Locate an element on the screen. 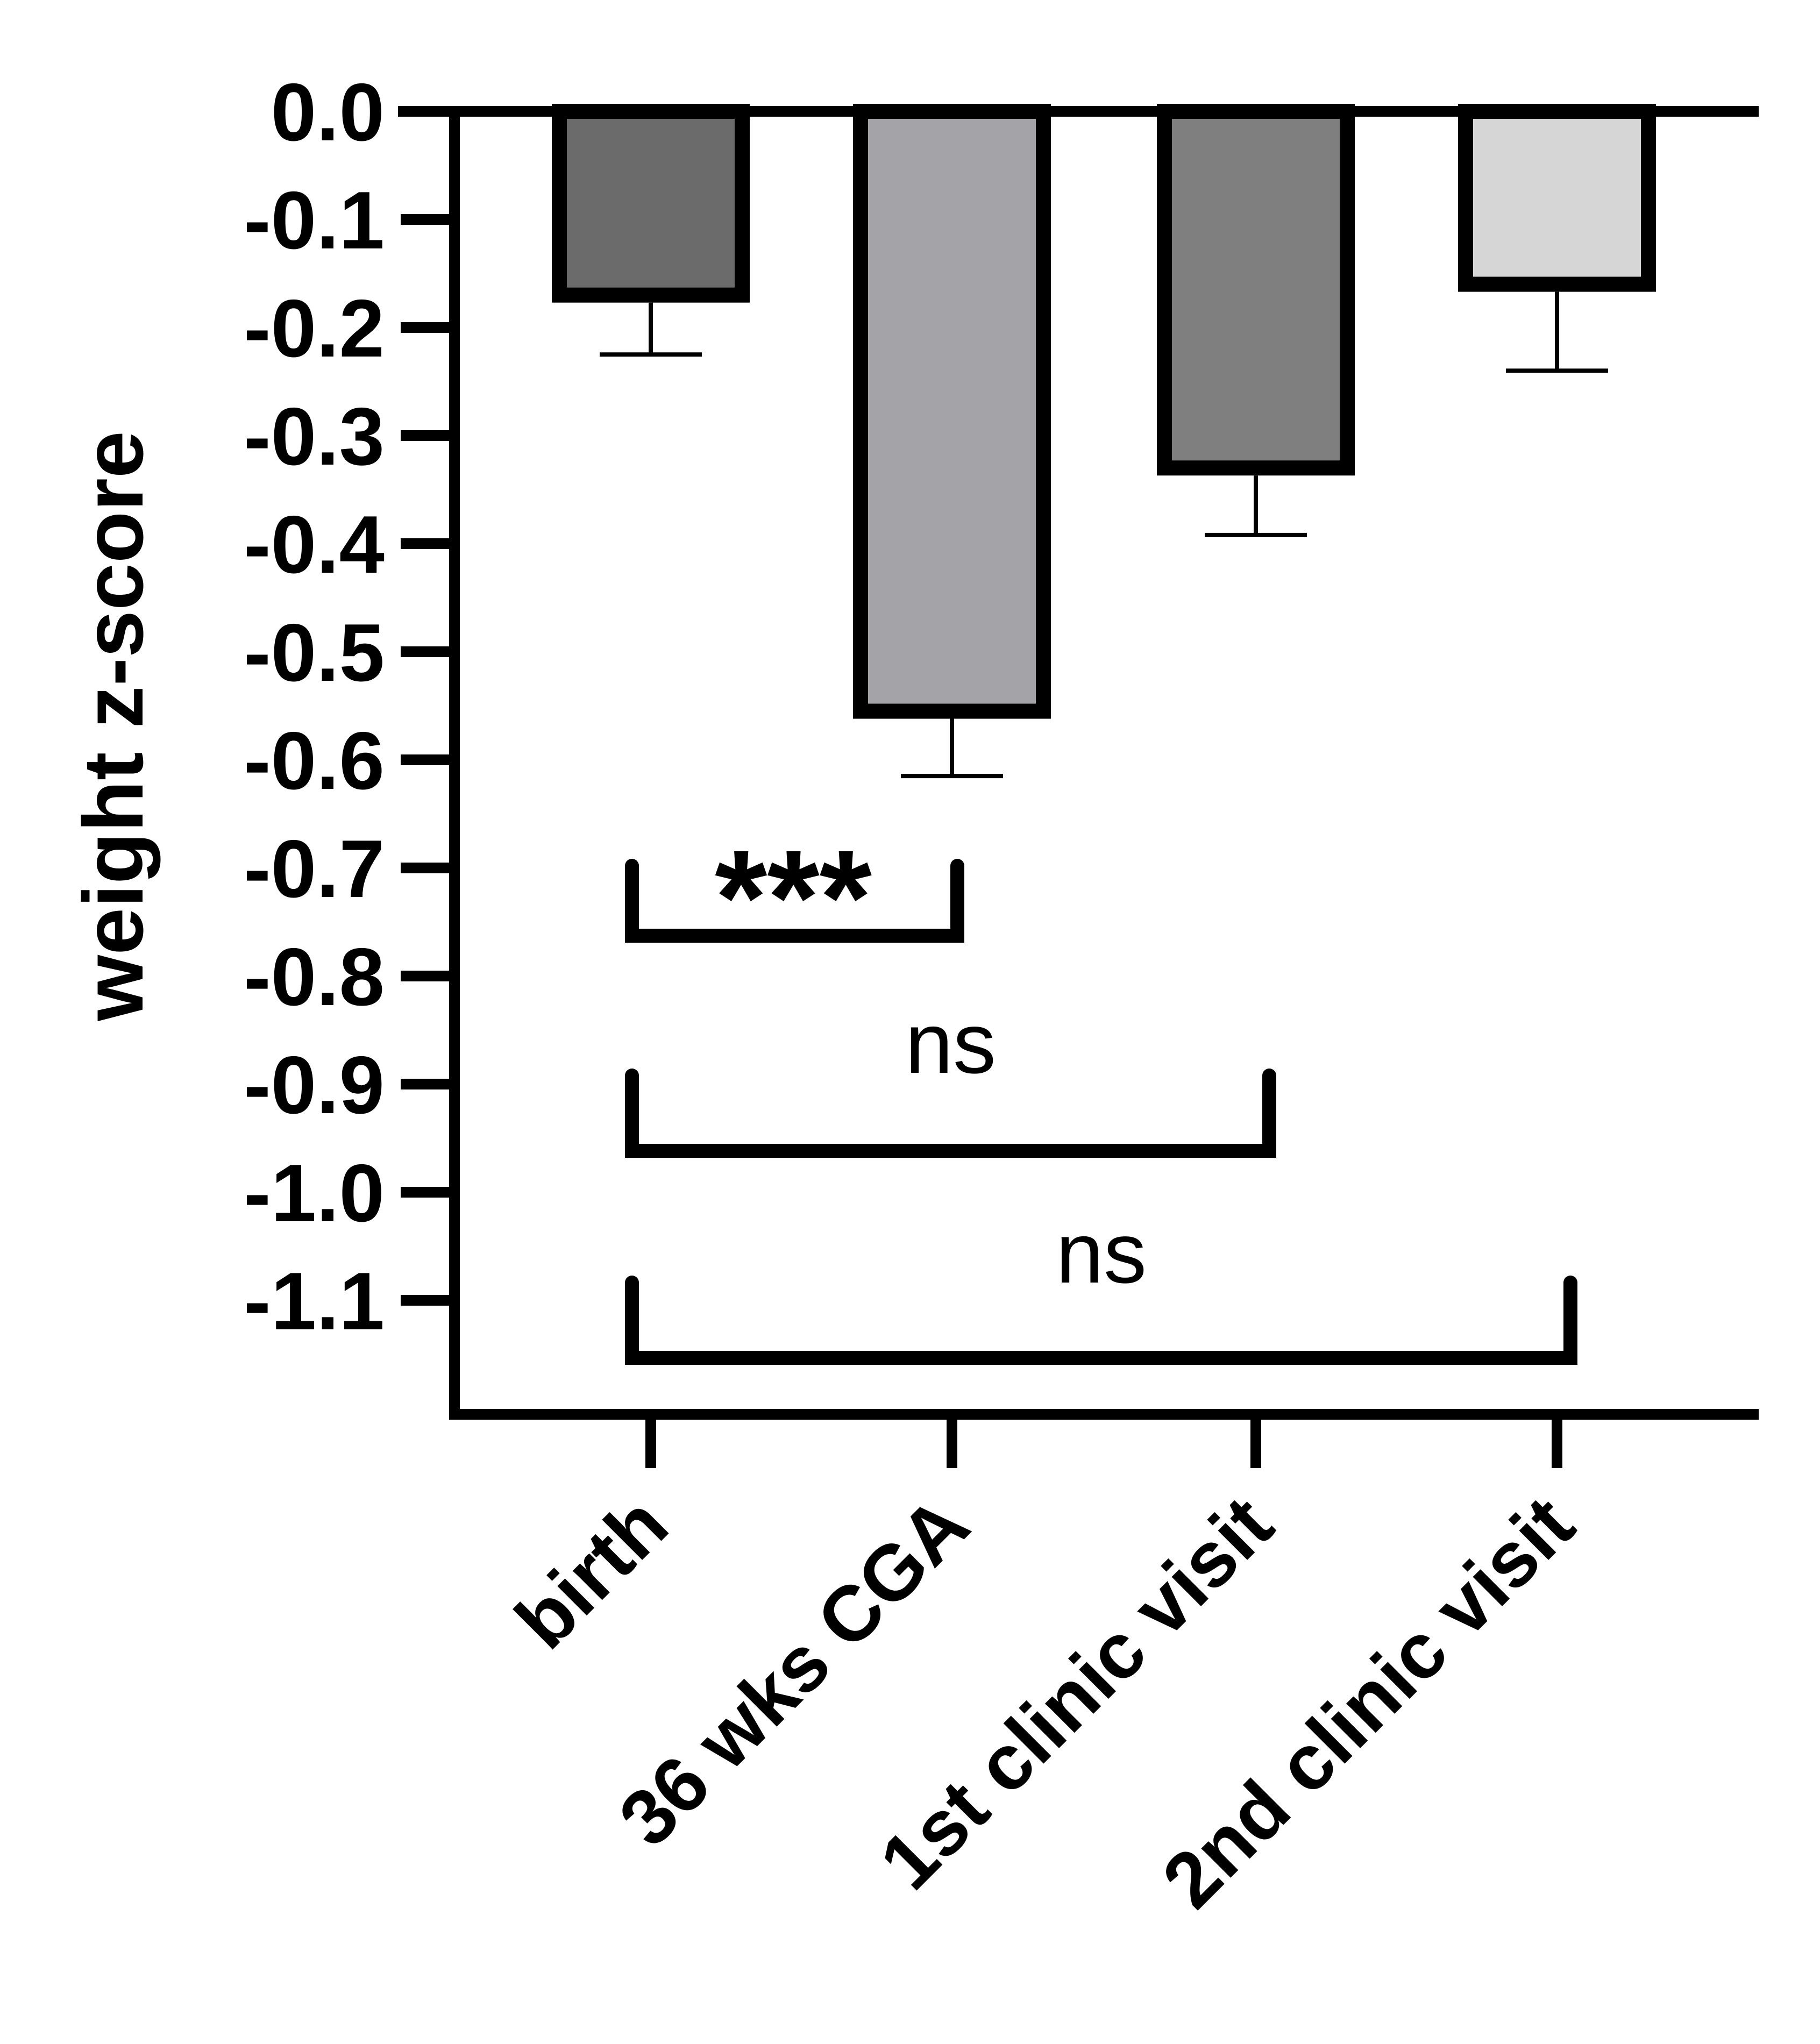 This screenshot has width=1820, height=2044. y-tick-label: -0.8 is located at coordinates (315, 977).